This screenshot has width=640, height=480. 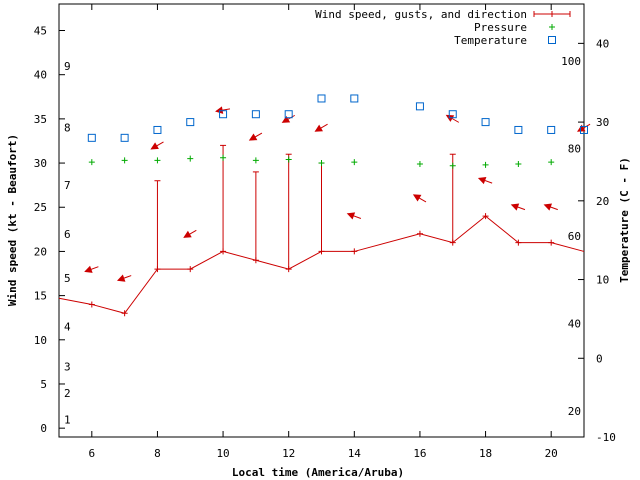 What do you see at coordinates (67, 66) in the screenshot?
I see `beaufort-label: 9` at bounding box center [67, 66].